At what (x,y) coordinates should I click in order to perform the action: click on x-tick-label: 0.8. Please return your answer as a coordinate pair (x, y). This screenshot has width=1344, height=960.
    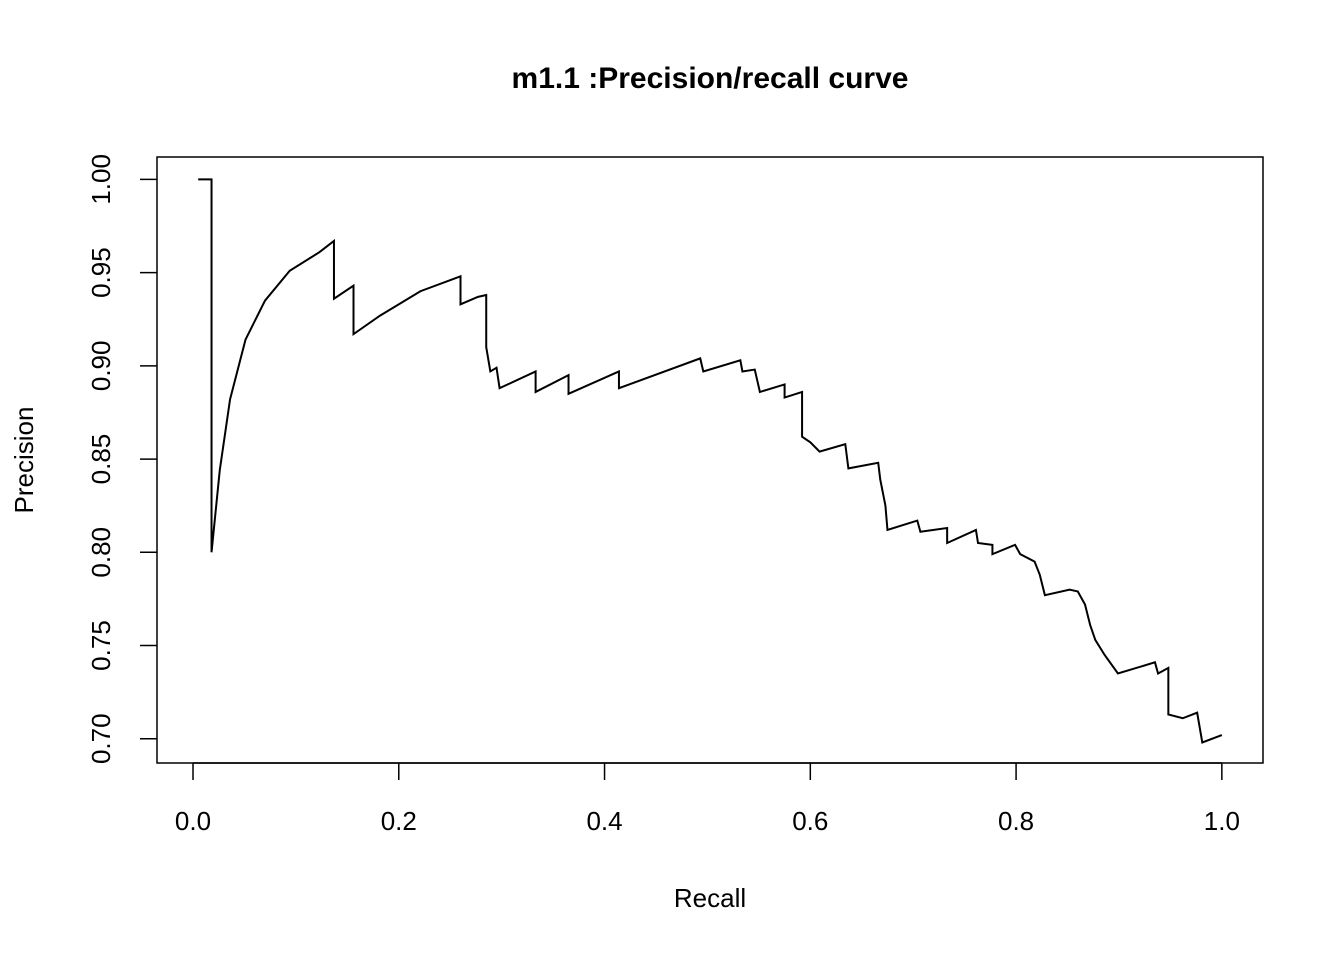
    Looking at the image, I should click on (1016, 821).